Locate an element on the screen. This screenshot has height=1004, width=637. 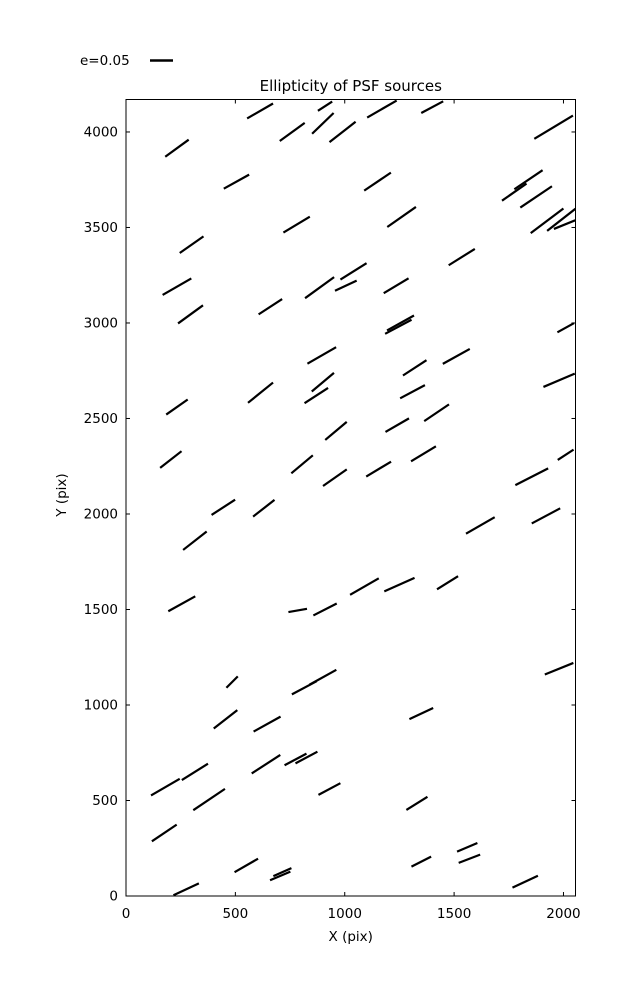
y-tick-label: 500 is located at coordinates (105, 801).